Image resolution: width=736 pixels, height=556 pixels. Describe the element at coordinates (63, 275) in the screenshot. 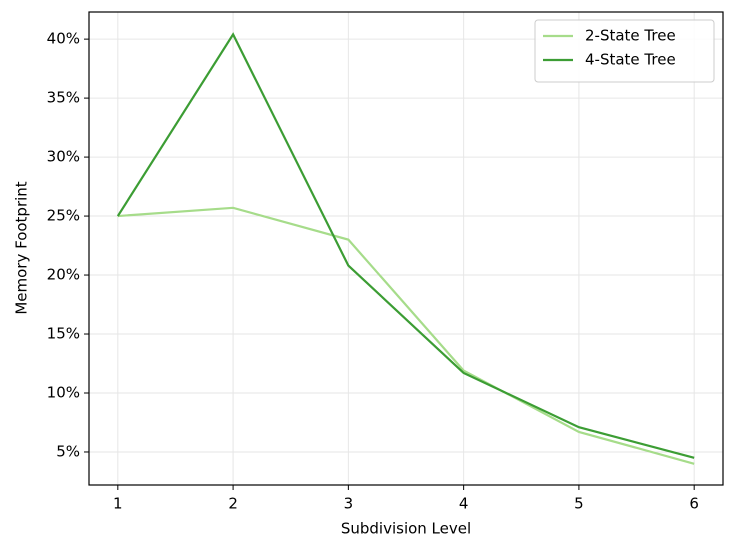

I see `y-tick-label: 20%` at that location.